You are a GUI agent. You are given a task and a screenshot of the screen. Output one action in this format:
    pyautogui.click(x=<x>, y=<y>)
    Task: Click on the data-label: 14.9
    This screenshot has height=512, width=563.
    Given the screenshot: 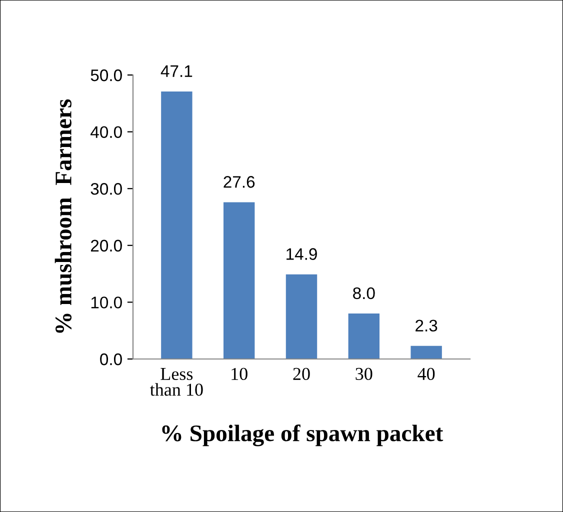 What is the action you would take?
    pyautogui.click(x=301, y=254)
    